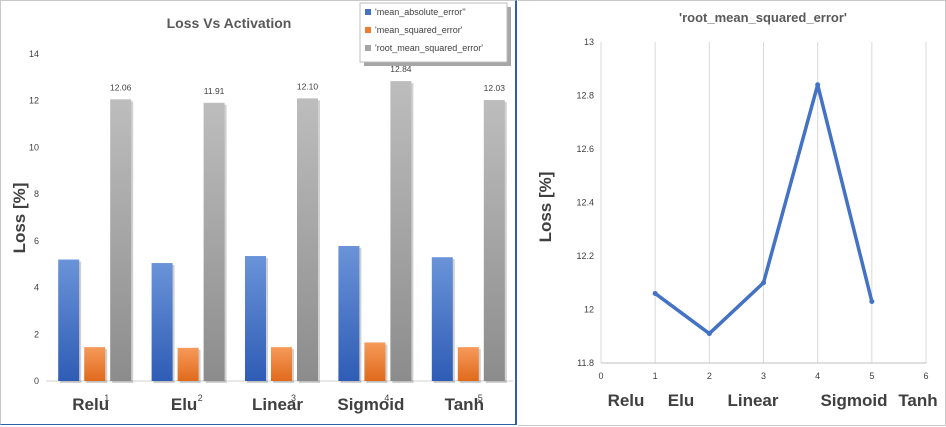 This screenshot has height=427, width=946. Describe the element at coordinates (709, 376) in the screenshot. I see `x-tick-label: 2` at that location.